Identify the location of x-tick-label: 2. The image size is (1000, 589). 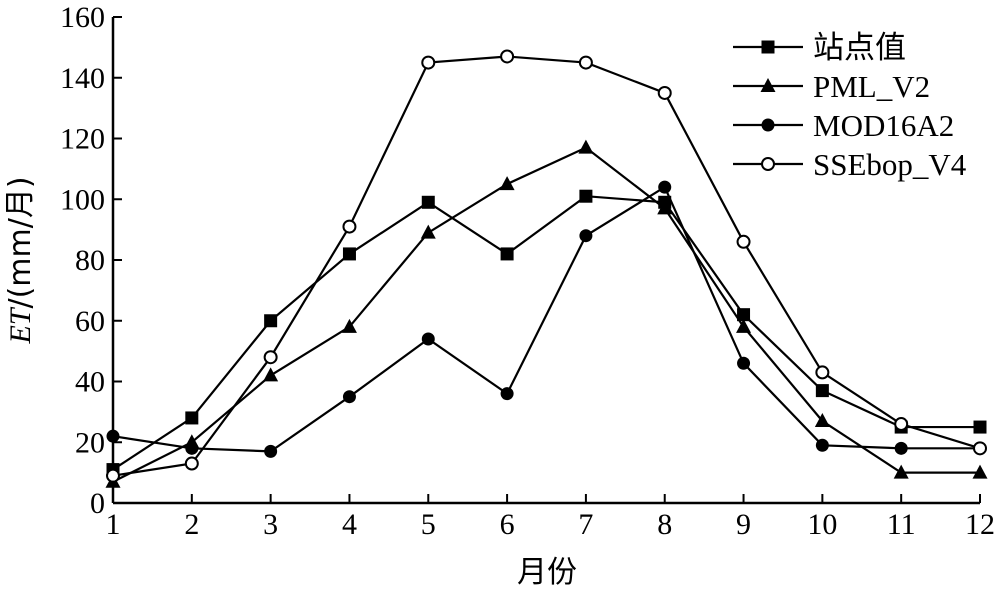
(191, 524).